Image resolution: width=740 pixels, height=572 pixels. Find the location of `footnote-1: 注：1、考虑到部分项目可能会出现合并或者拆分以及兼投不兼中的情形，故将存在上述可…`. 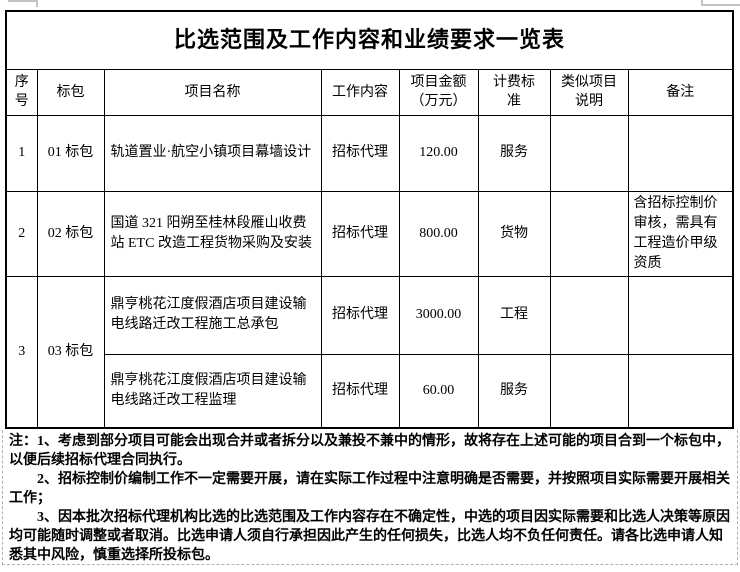

footnote-1: 注：1、考虑到部分项目可能会出现合并或者拆分以及兼投不兼中的情形，故将存在上述可… is located at coordinates (369, 451).